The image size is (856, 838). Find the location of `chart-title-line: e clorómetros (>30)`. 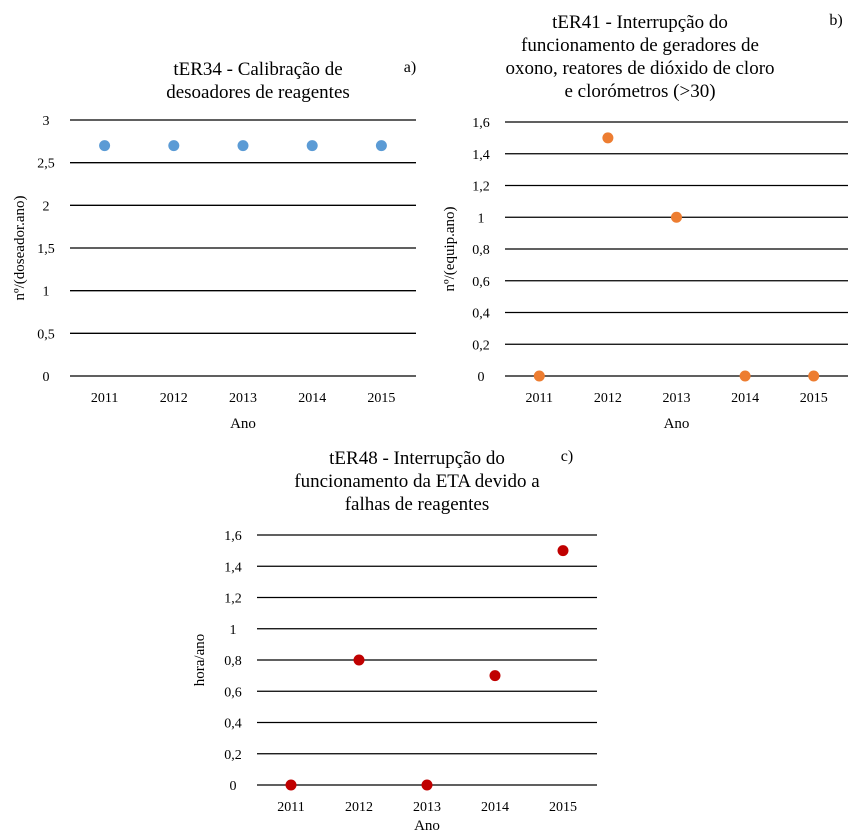

chart-title-line: e clorómetros (>30) is located at coordinates (639, 91).